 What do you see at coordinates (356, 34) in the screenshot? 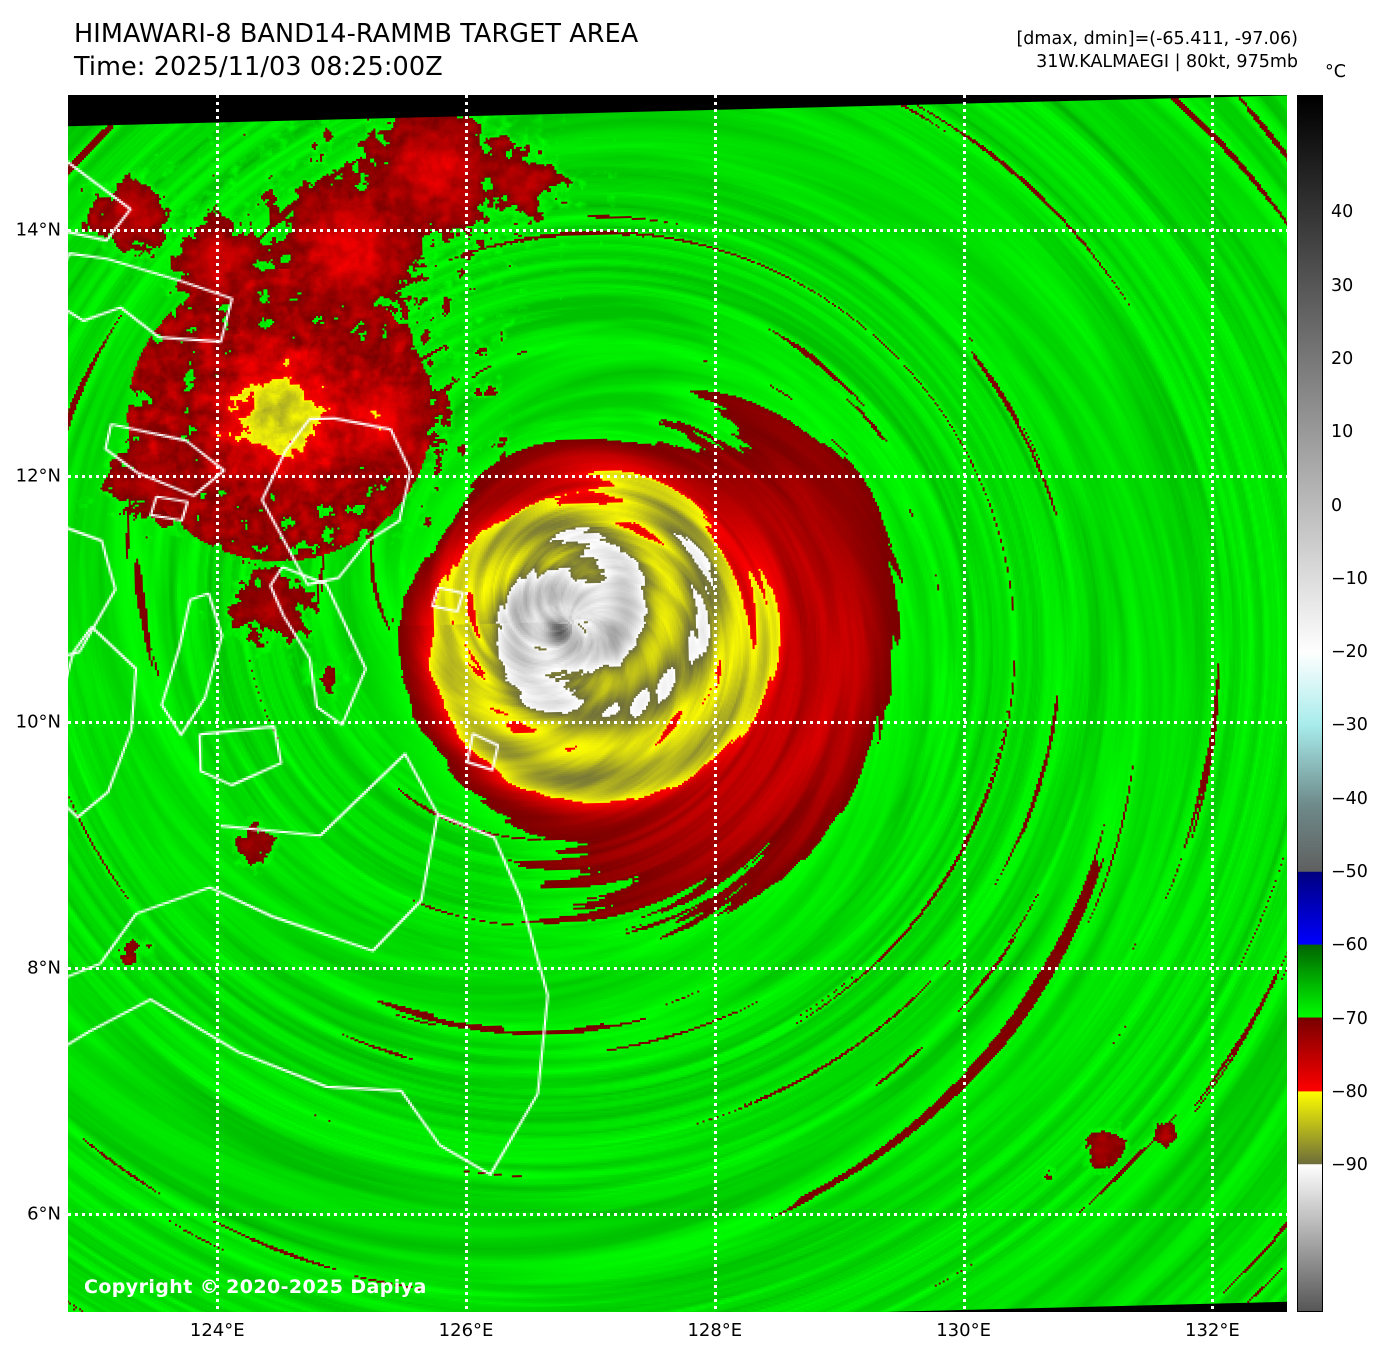
I see `page-title: HIMAWARI-8 BAND14-RAMMB TARGET AREA` at bounding box center [356, 34].